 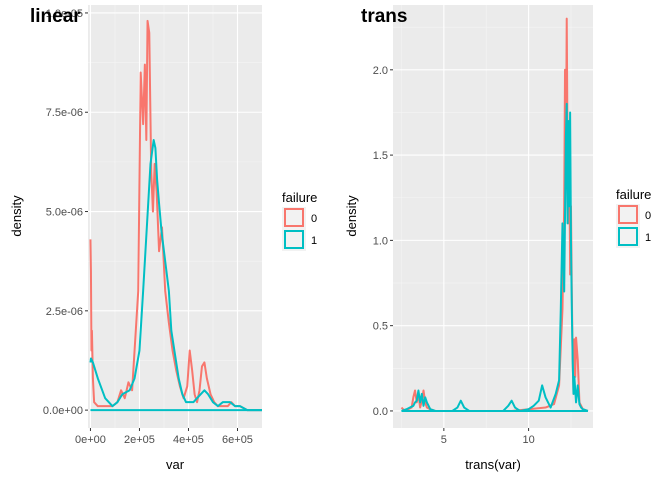 I want to click on legend-label-1-trans: 1, so click(x=648, y=238).